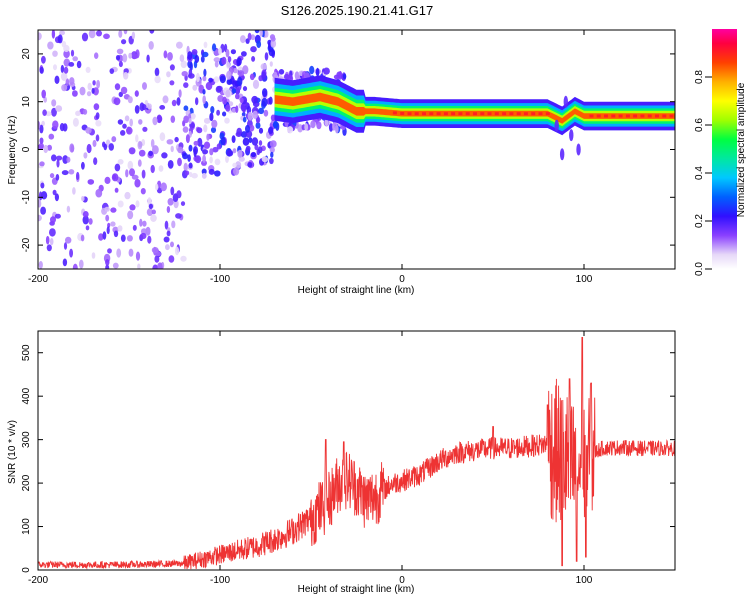  I want to click on colorbar-label: Normalized spectral amplitude, so click(741, 149).